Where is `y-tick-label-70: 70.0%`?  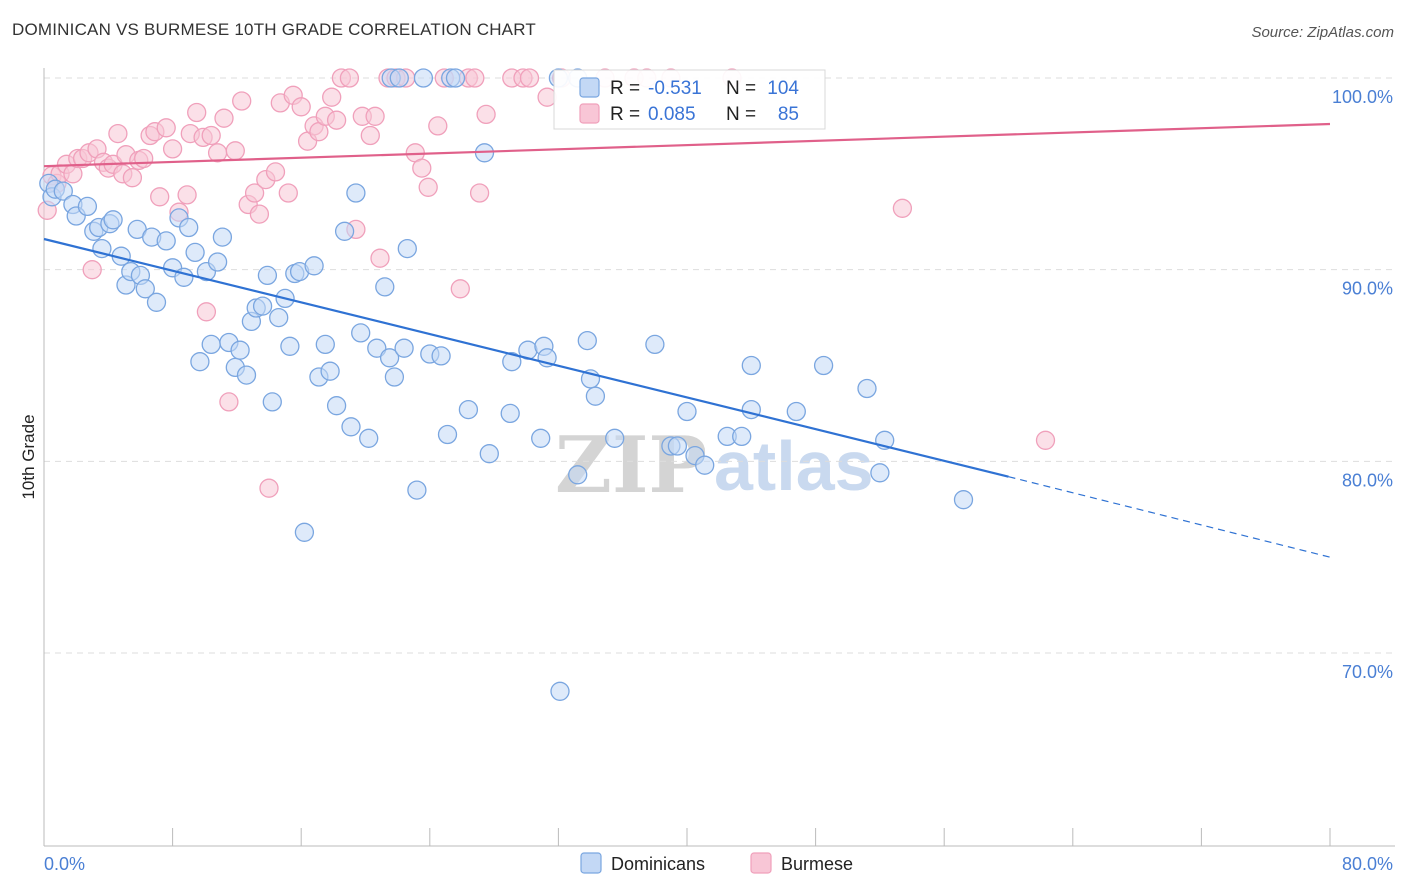
y-tick-label-70: 70.0% is located at coordinates (1367, 672).